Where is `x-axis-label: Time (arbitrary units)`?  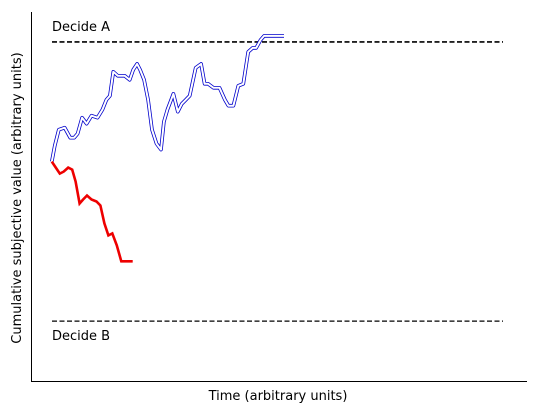
x-axis-label: Time (arbitrary units) is located at coordinates (278, 396).